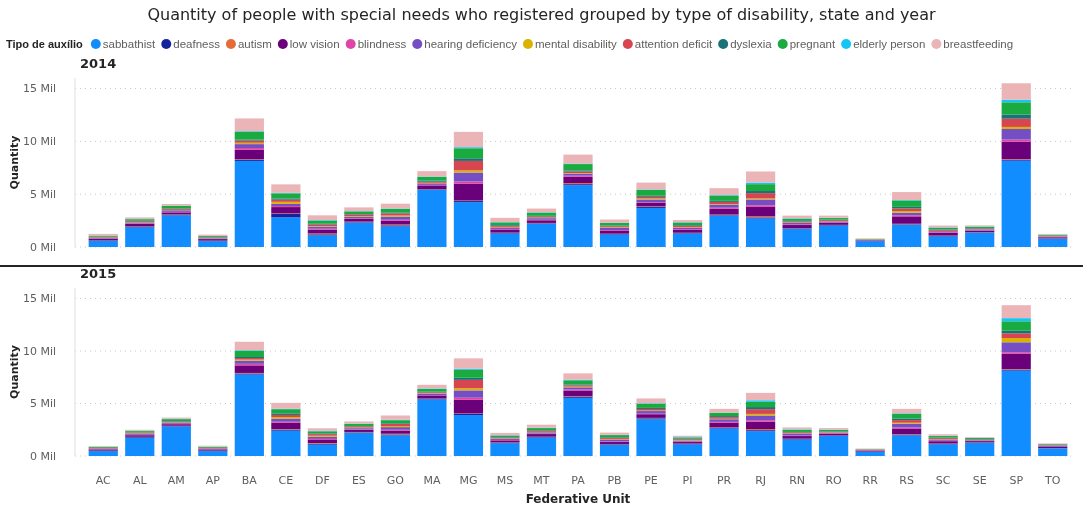 Image resolution: width=1083 pixels, height=506 pixels. What do you see at coordinates (673, 44) in the screenshot?
I see `legend-label: attention deficit` at bounding box center [673, 44].